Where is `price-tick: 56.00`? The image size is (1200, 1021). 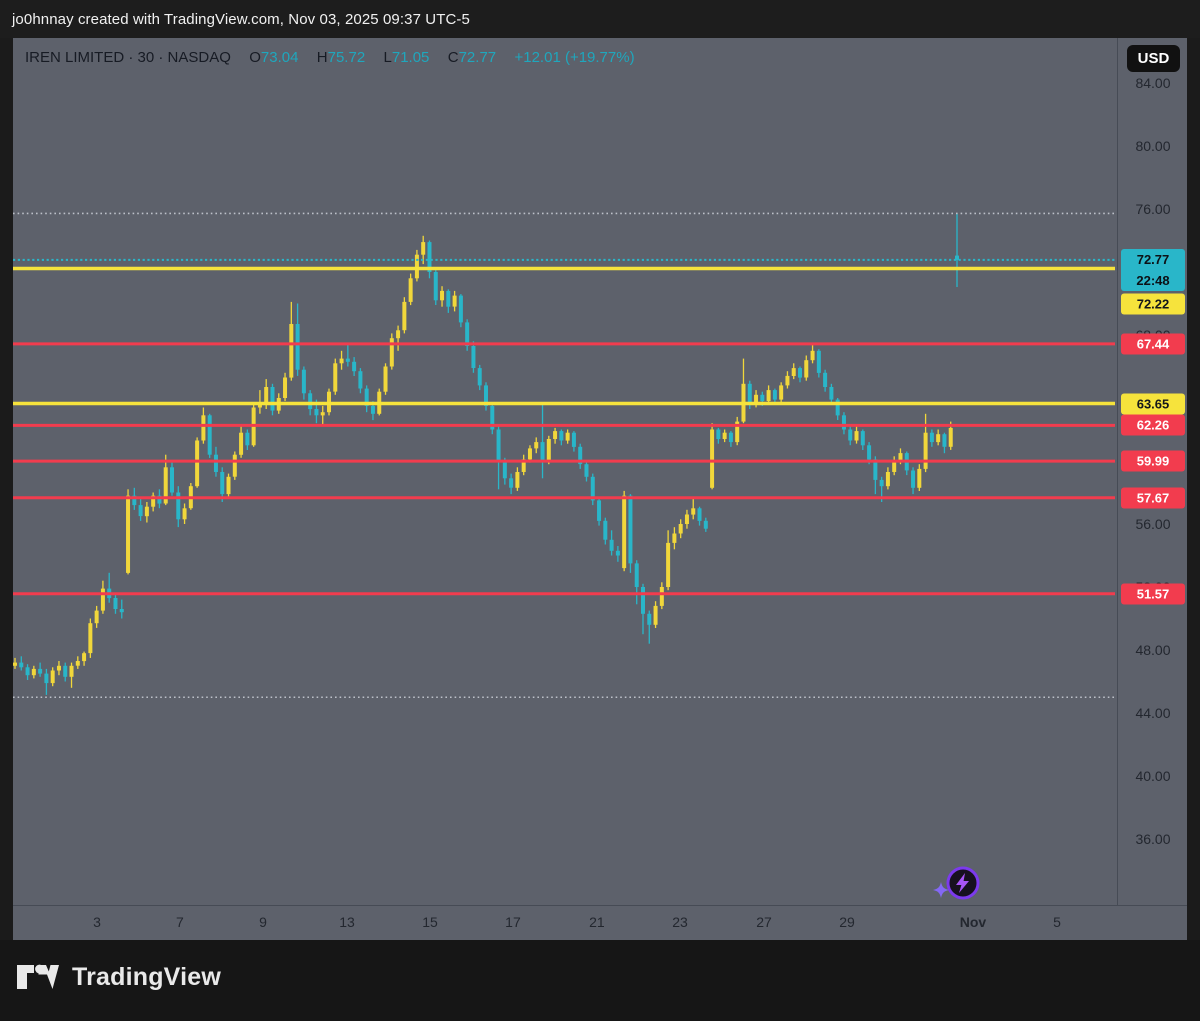
price-tick: 56.00 is located at coordinates (1153, 524).